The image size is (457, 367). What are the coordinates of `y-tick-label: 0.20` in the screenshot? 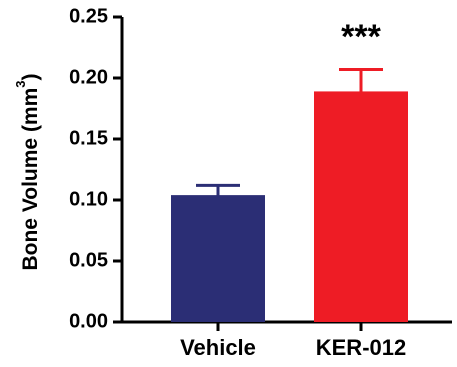 It's located at (88, 77).